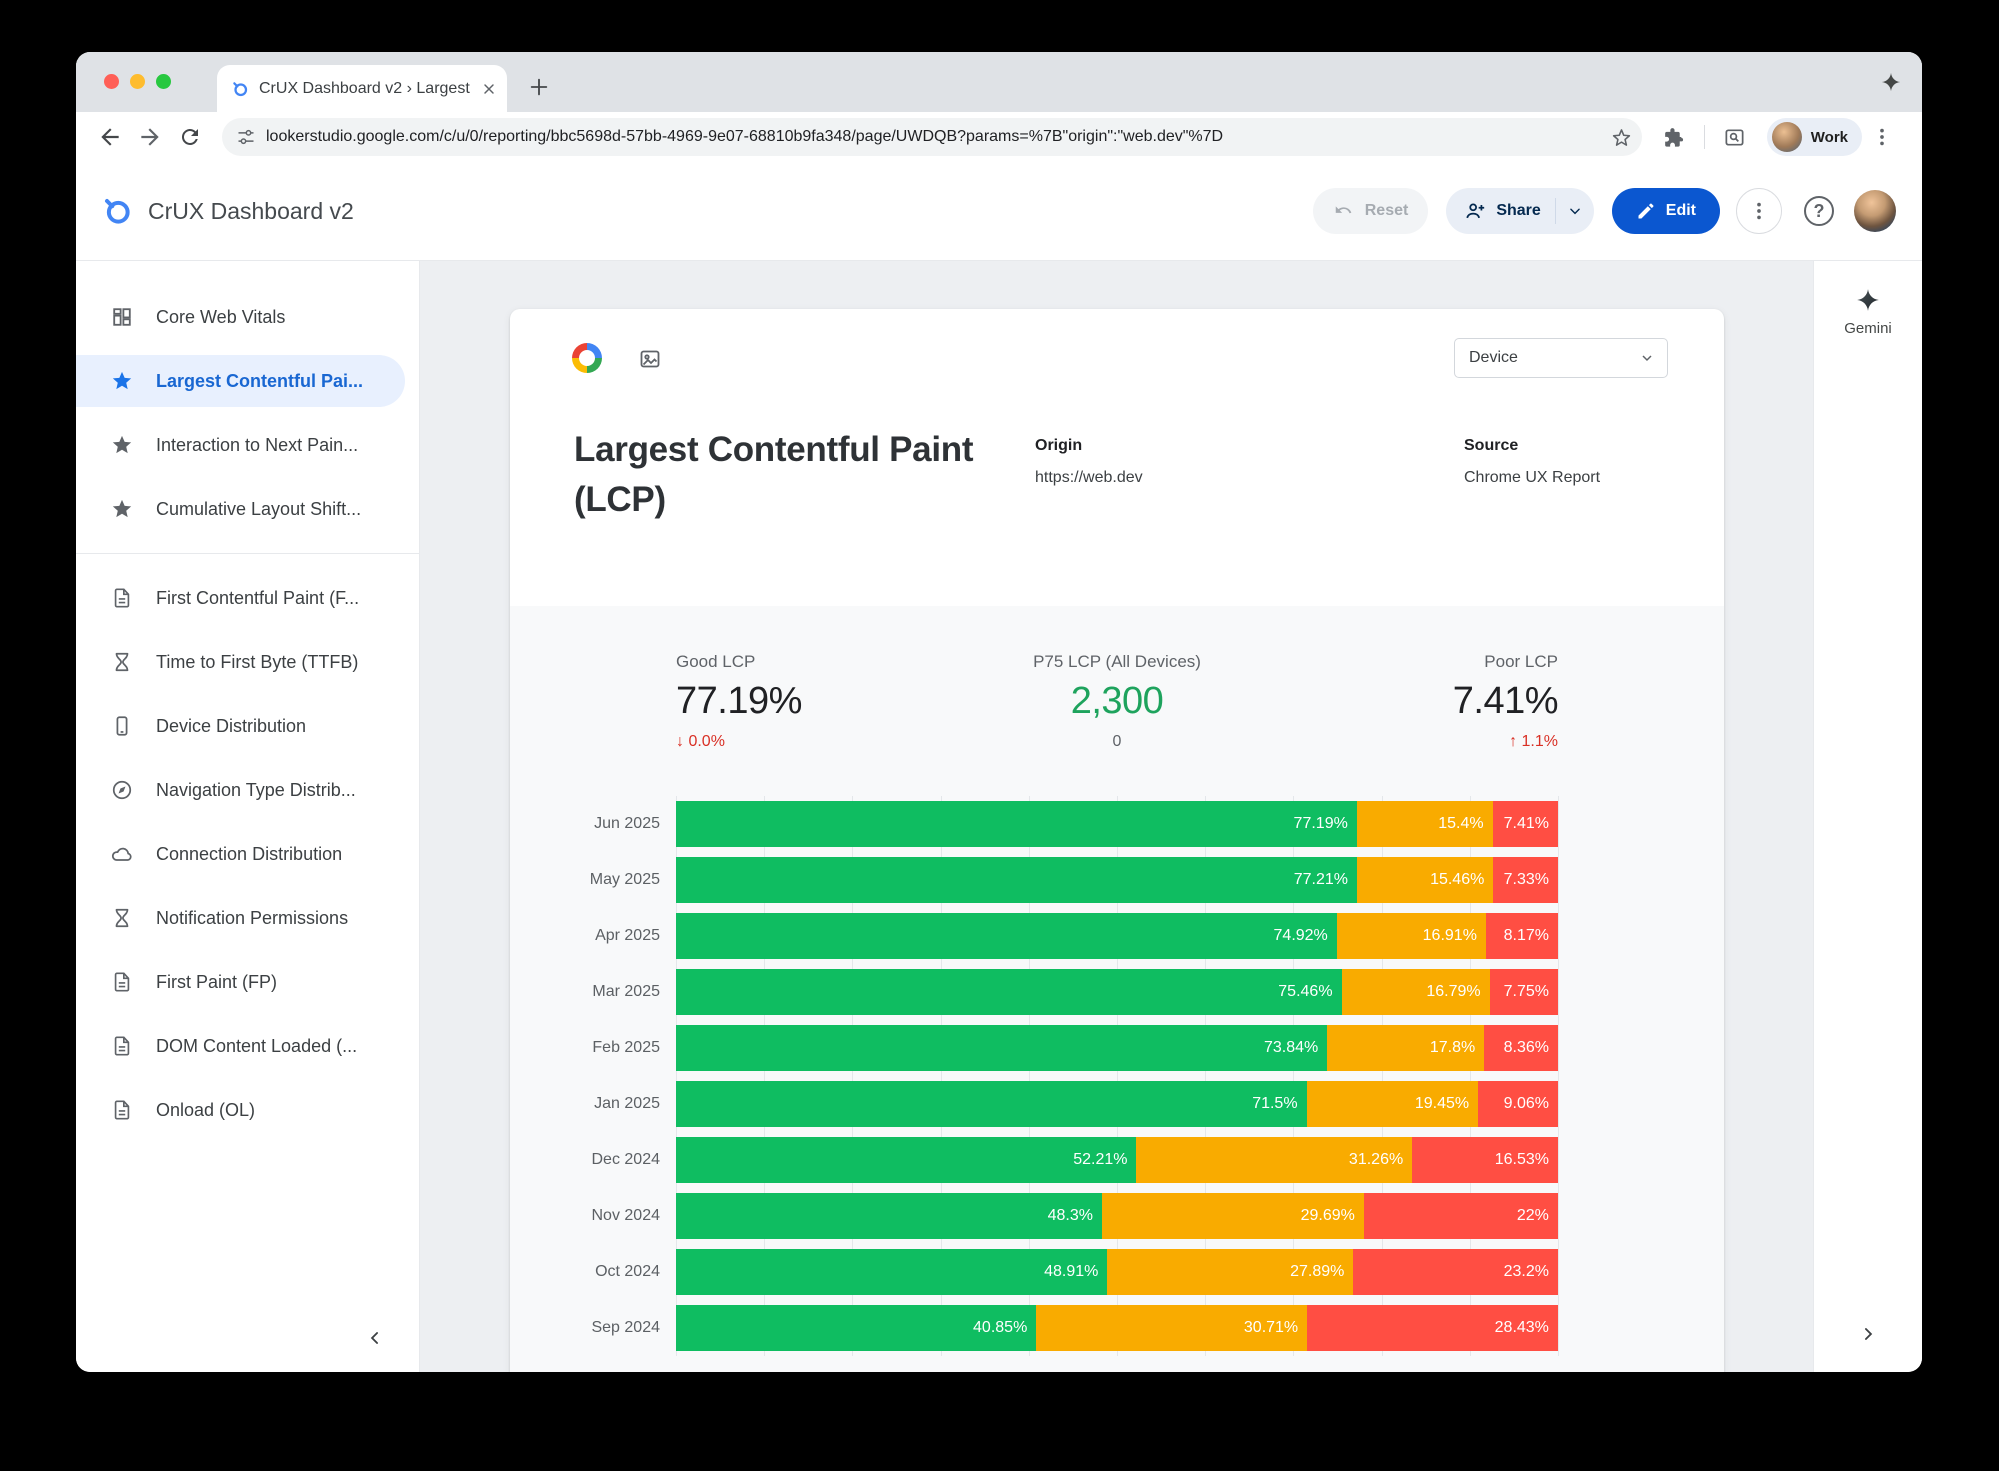 Image resolution: width=1999 pixels, height=1471 pixels. I want to click on browser-tab: CrUX Dashboard v2 › Largest, so click(362, 88).